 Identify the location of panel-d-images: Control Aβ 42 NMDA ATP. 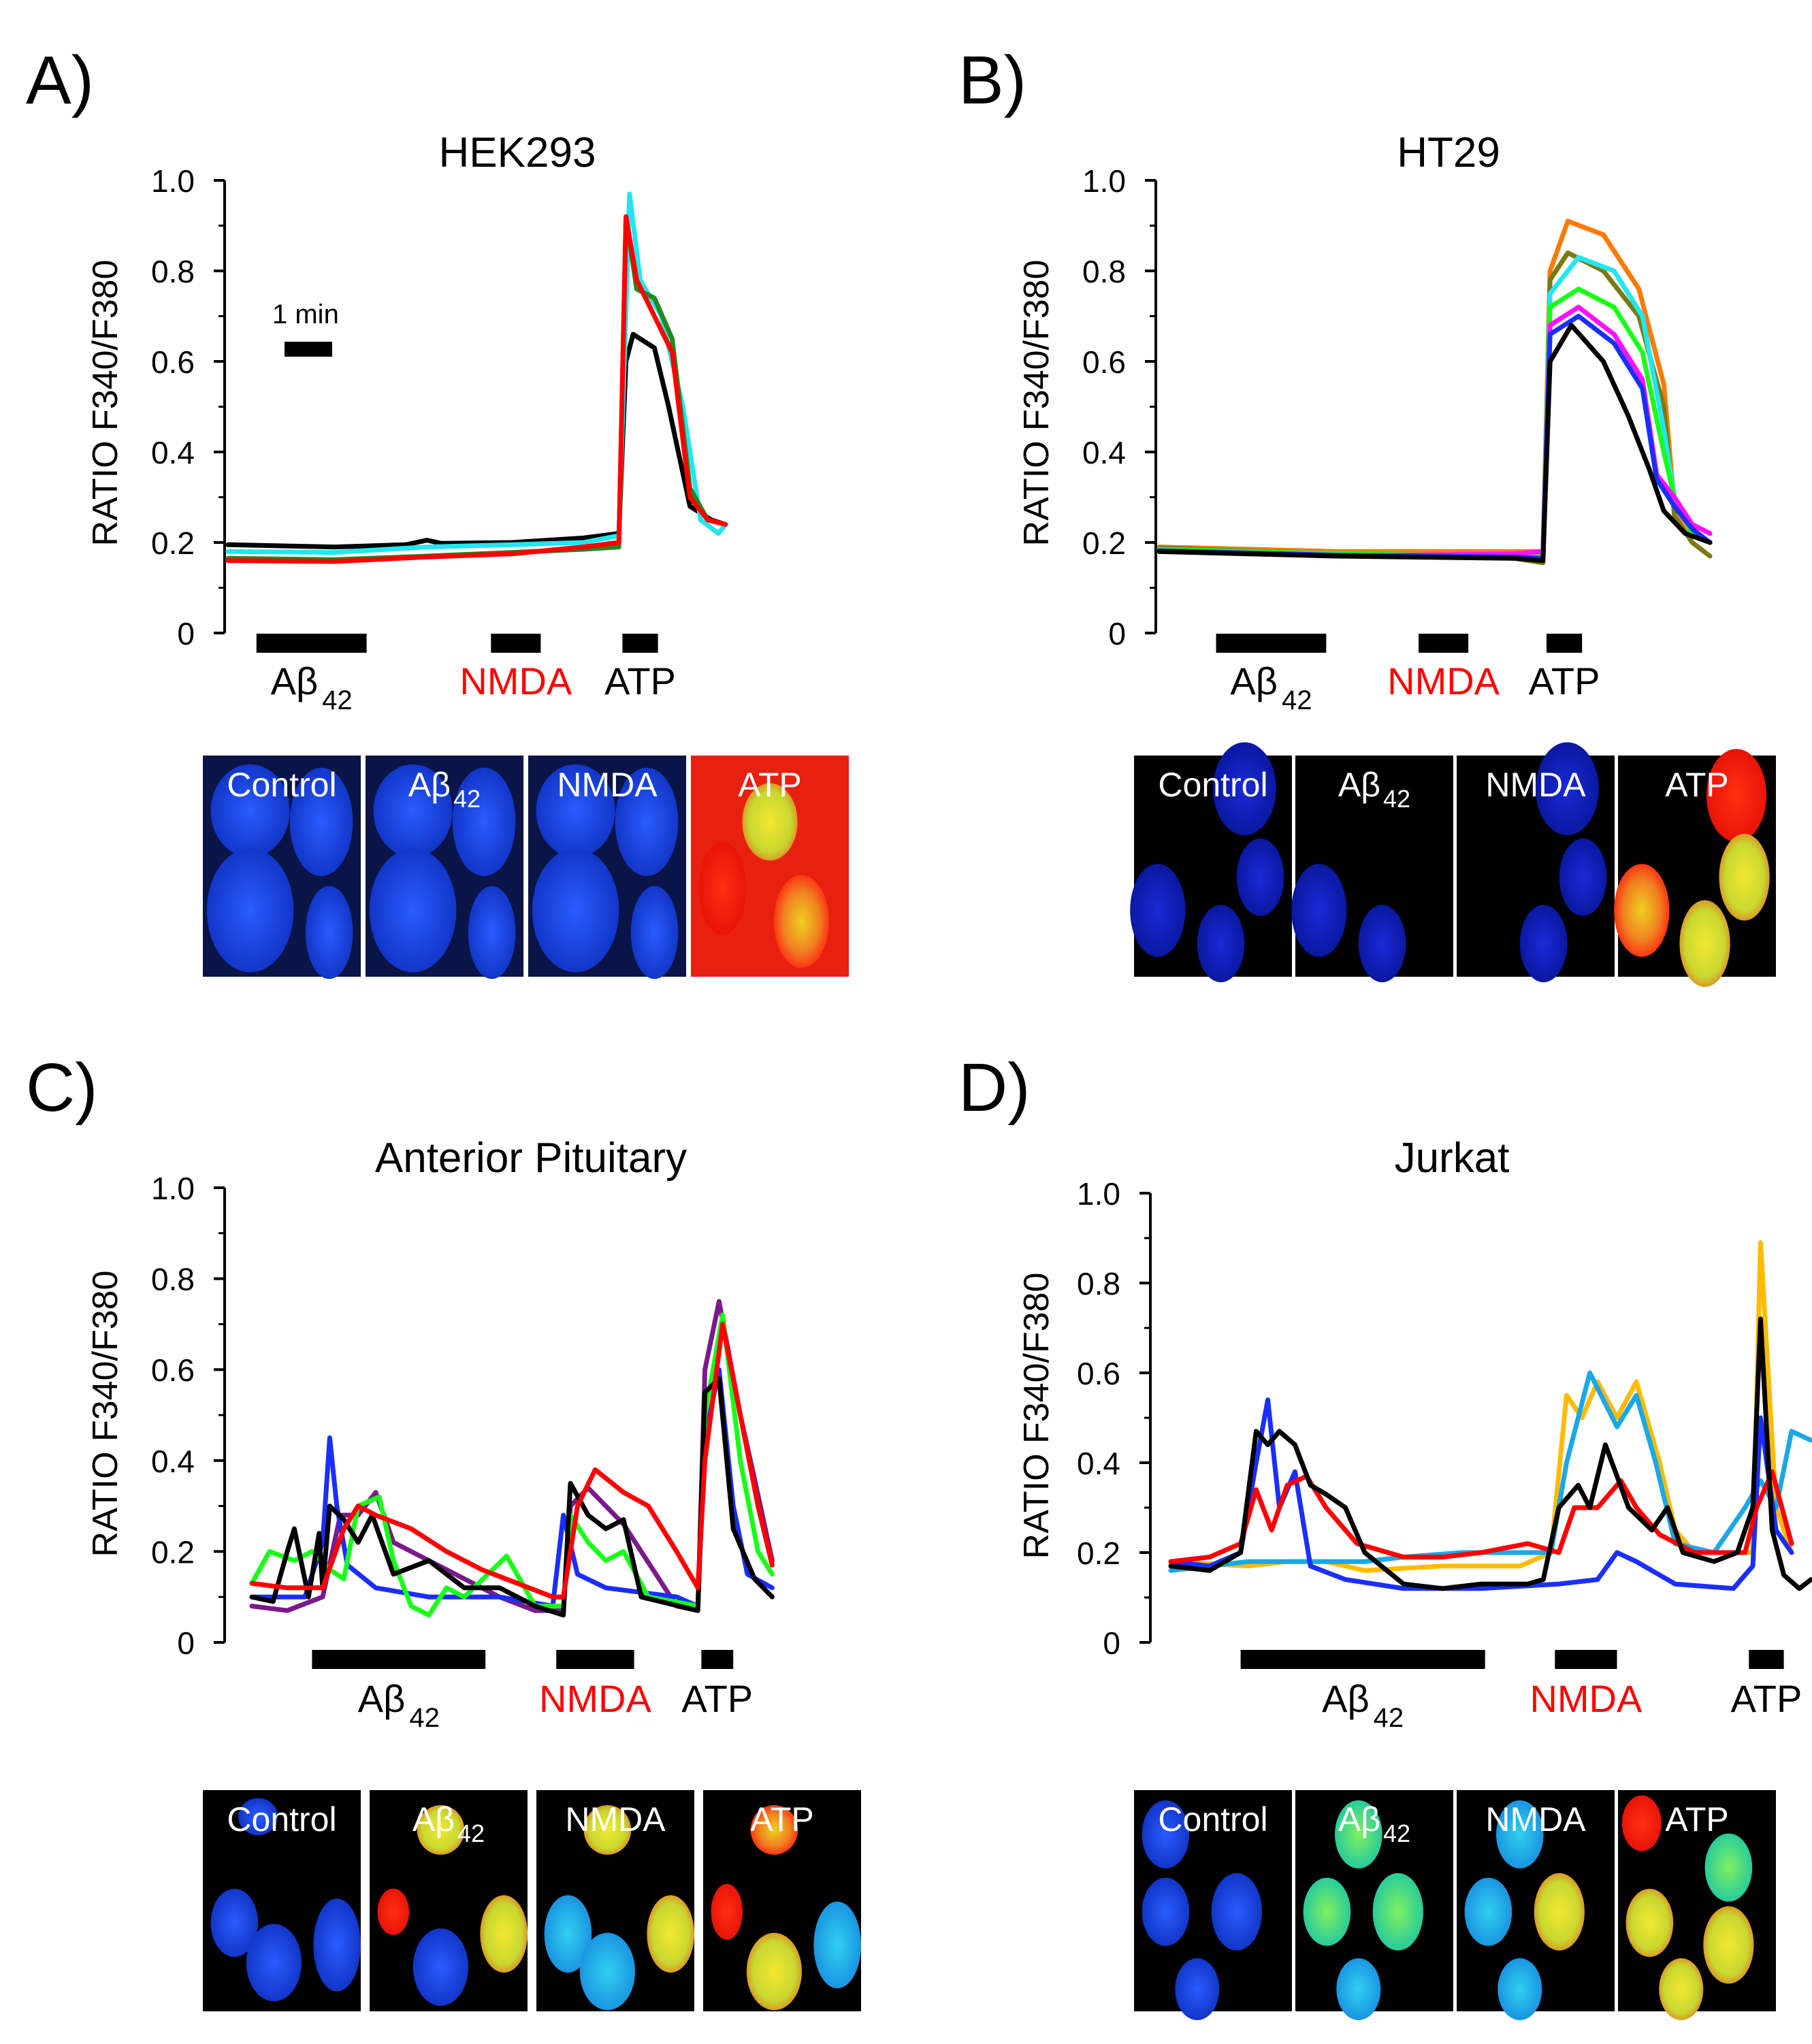
(1455, 1905).